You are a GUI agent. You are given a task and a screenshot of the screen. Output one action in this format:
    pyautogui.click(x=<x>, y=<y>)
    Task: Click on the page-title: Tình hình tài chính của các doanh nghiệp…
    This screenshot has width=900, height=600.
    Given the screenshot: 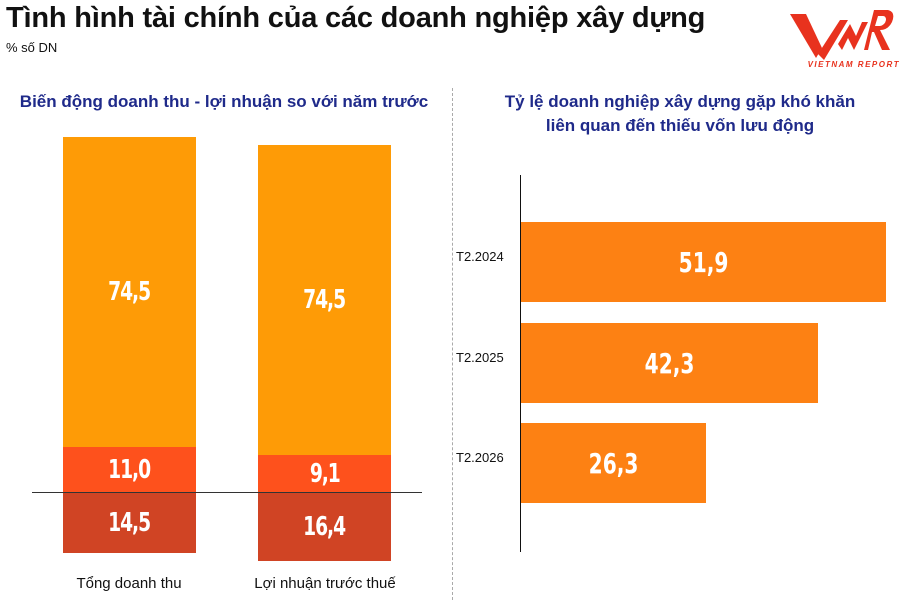 What is the action you would take?
    pyautogui.click(x=356, y=18)
    